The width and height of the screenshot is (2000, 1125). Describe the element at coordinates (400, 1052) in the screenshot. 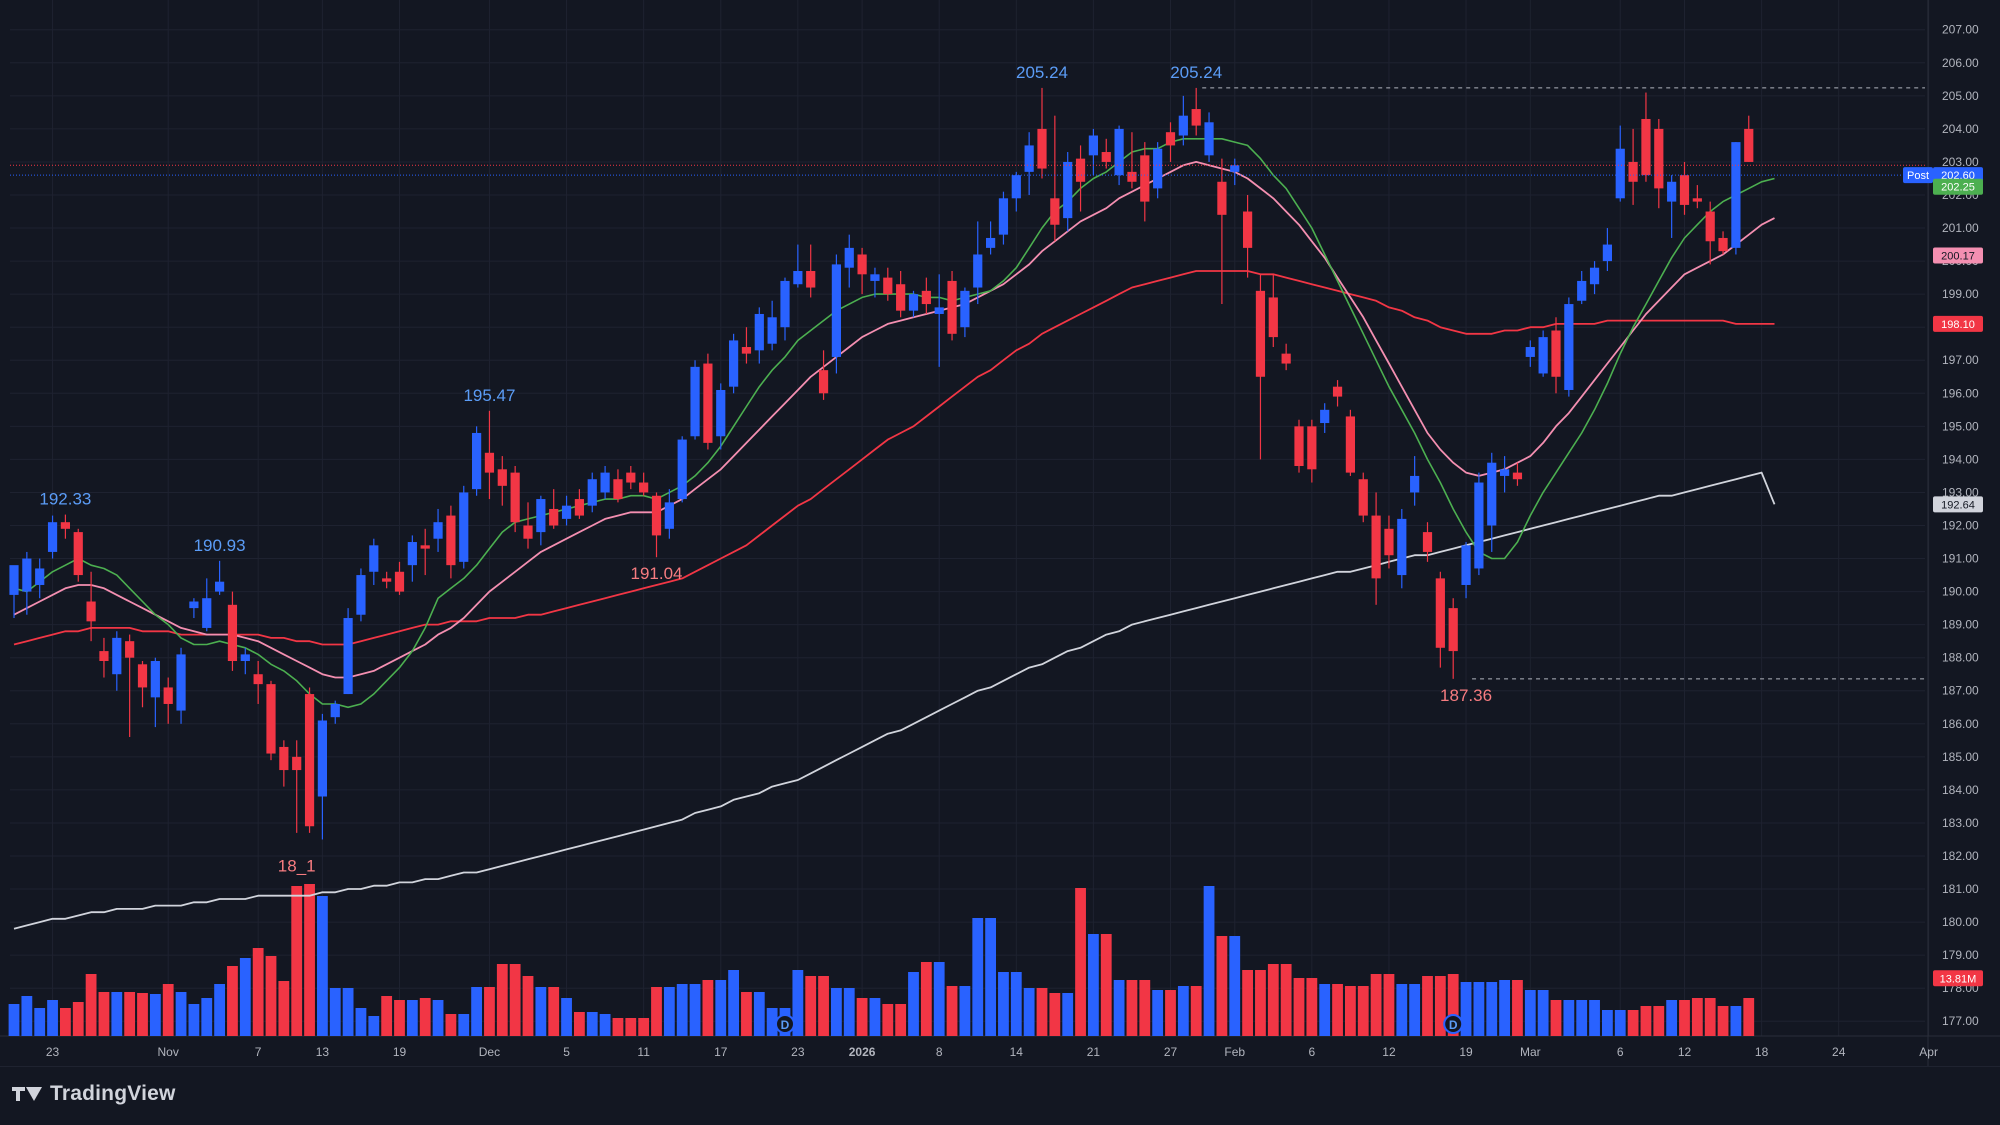

I see `time-tick-label: 19` at that location.